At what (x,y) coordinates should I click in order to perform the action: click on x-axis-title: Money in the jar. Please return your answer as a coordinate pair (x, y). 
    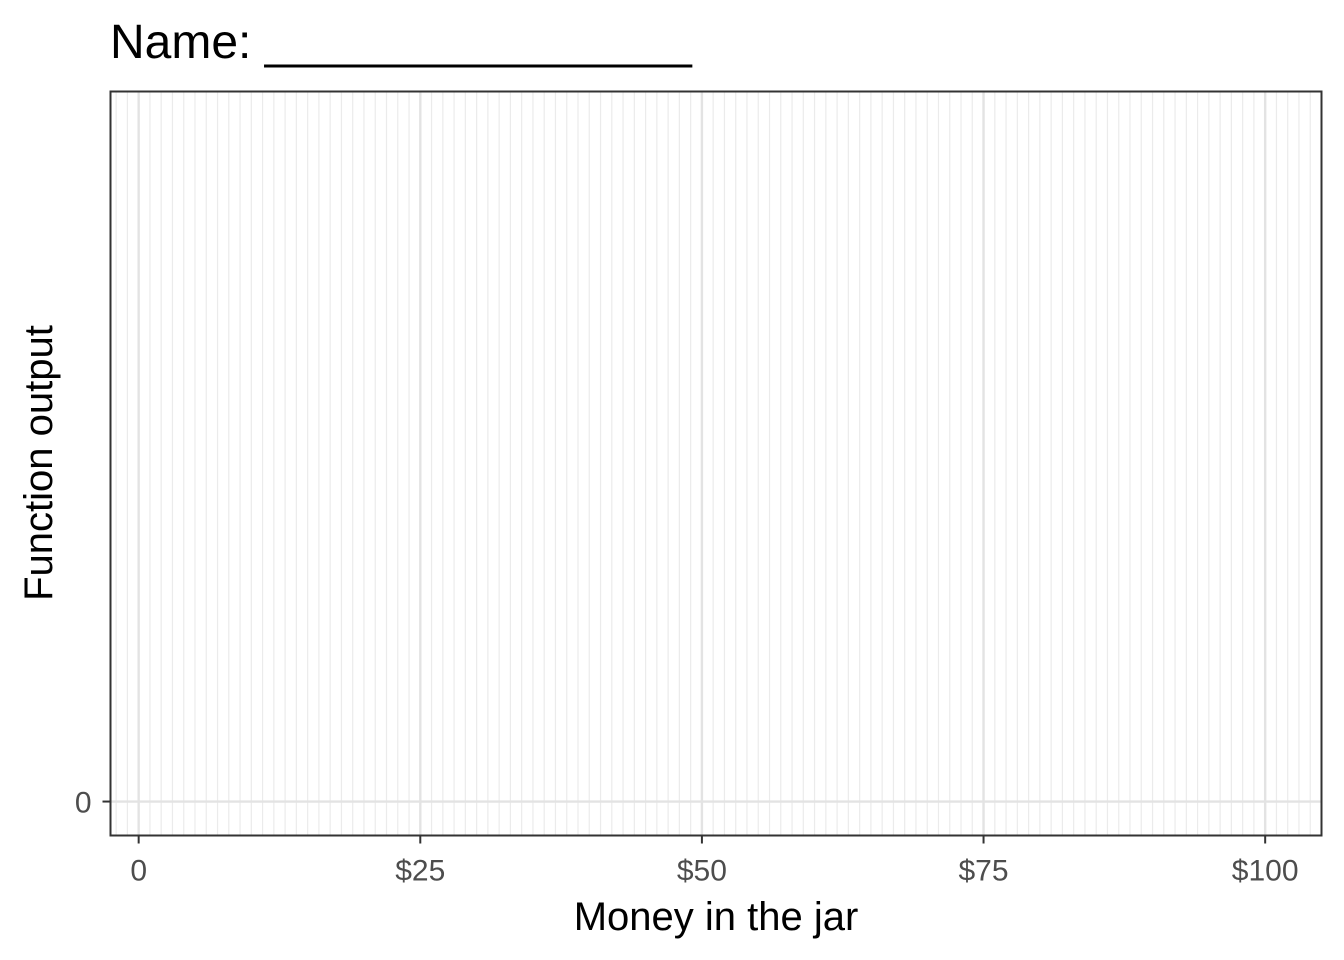
    Looking at the image, I should click on (716, 917).